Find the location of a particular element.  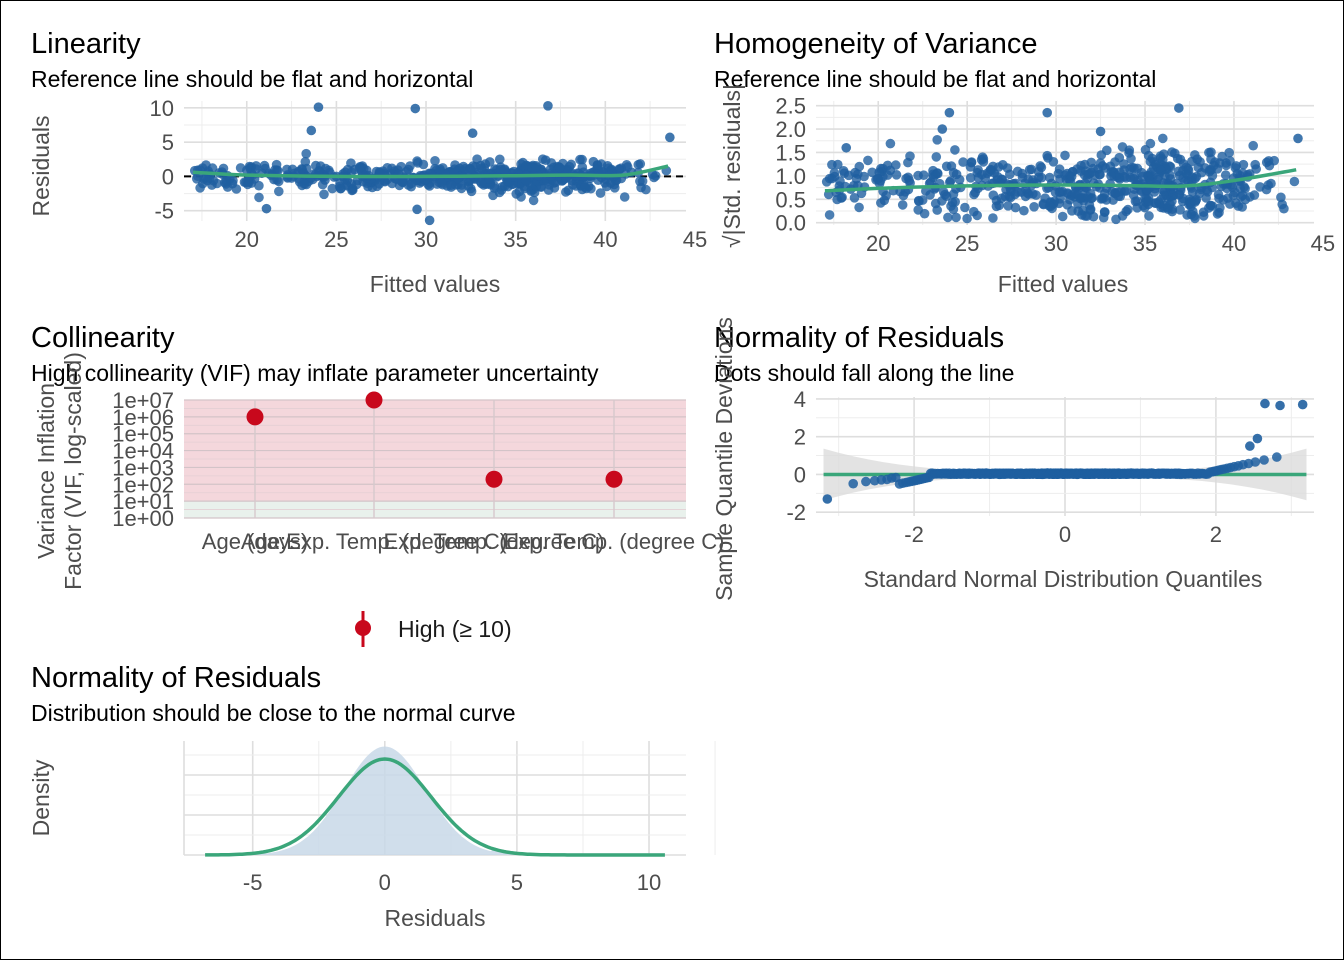

linearity-title: Linearity is located at coordinates (86, 44).